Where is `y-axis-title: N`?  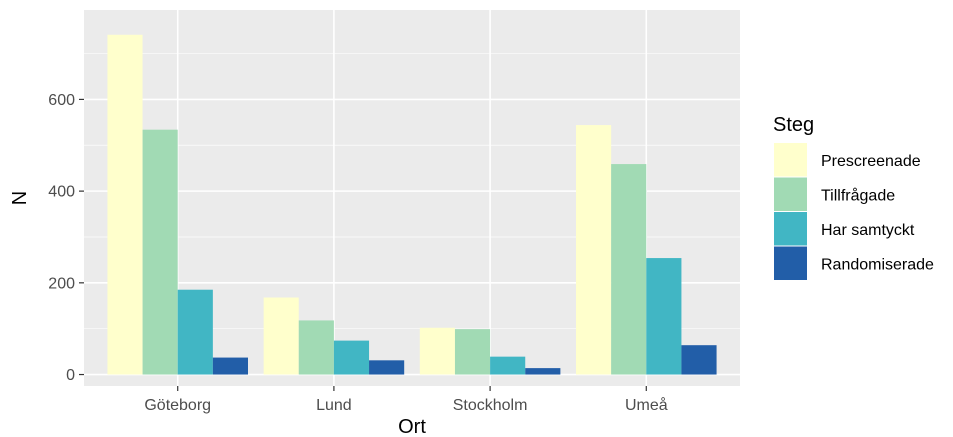 y-axis-title: N is located at coordinates (20, 198).